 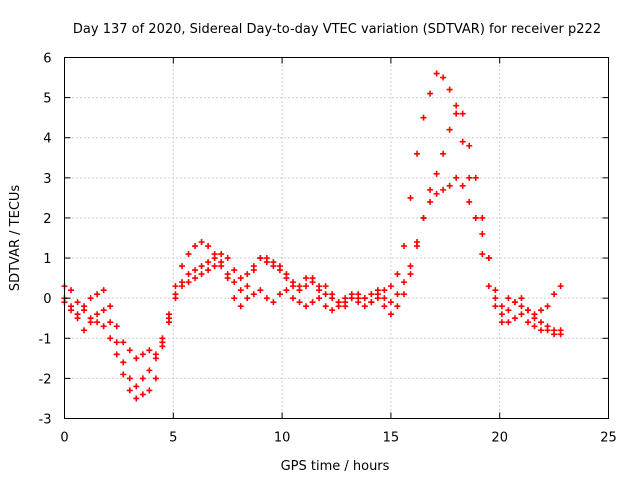 What do you see at coordinates (47, 299) in the screenshot?
I see `y-tick-label: 0` at bounding box center [47, 299].